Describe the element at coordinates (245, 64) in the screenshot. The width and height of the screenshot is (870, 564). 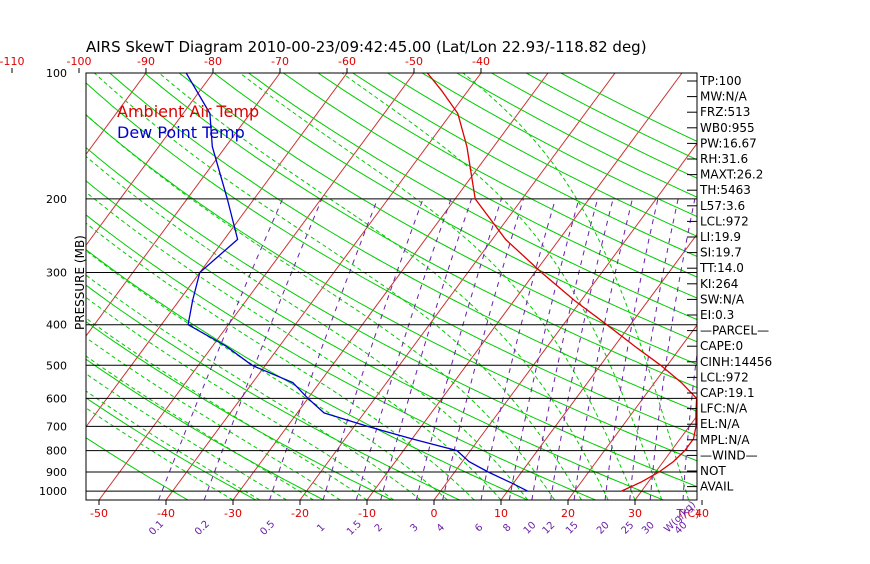
I see `top-axis: -120-110-100-90-80-70-60-50-40` at that location.